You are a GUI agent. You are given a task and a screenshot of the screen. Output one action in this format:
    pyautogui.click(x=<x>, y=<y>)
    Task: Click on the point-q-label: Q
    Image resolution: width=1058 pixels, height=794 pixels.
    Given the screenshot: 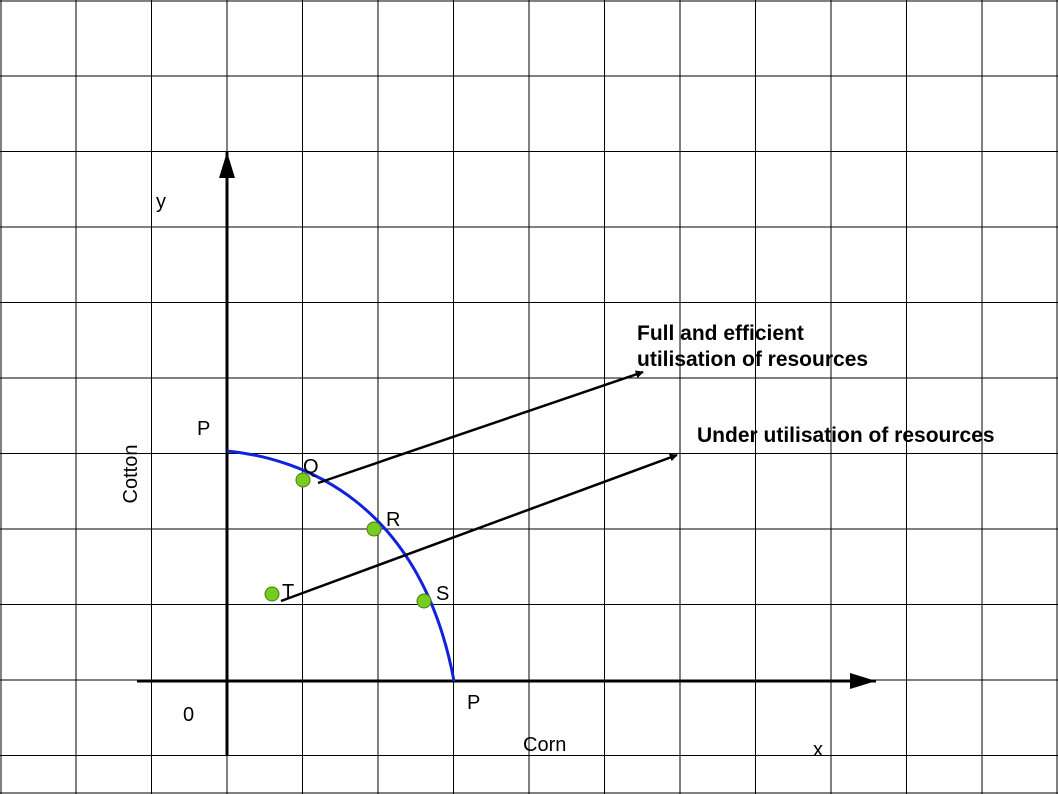 What is the action you would take?
    pyautogui.click(x=311, y=467)
    